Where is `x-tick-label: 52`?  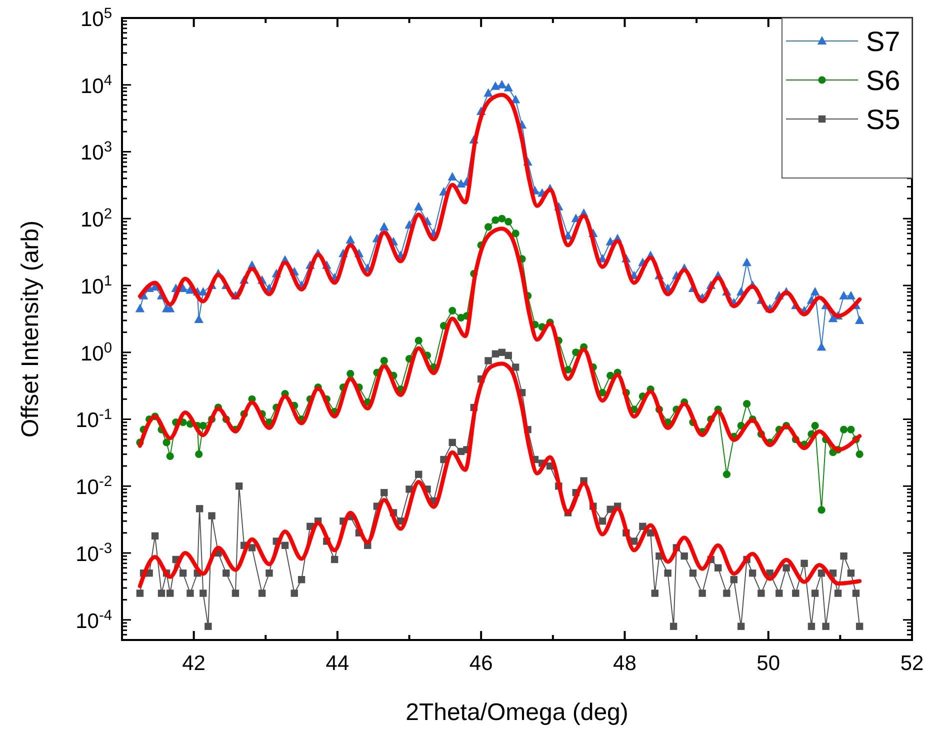
x-tick-label: 52 is located at coordinates (912, 663).